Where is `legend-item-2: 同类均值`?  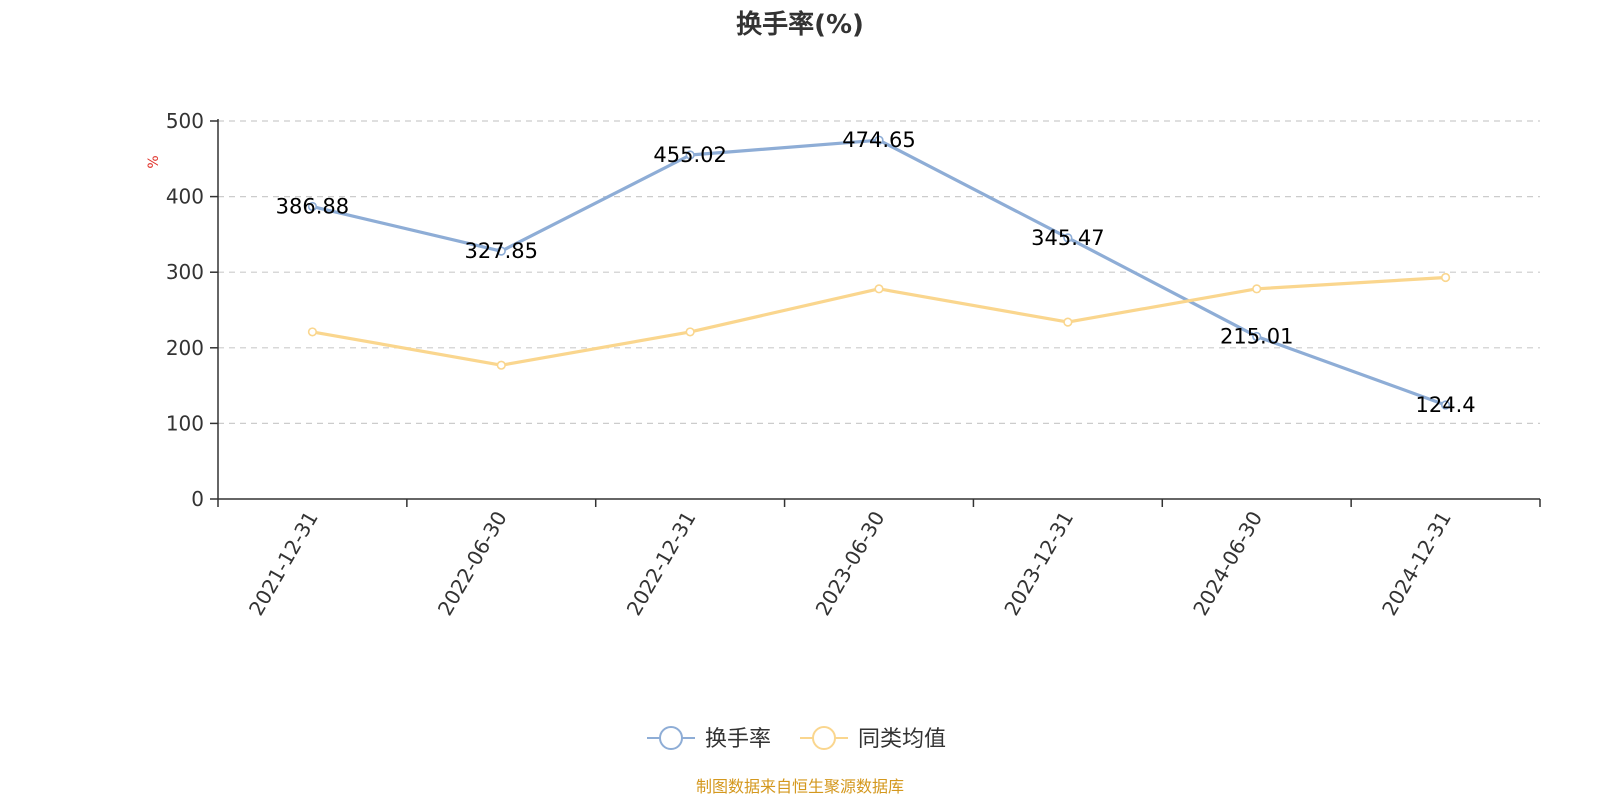 legend-item-2: 同类均值 is located at coordinates (873, 739).